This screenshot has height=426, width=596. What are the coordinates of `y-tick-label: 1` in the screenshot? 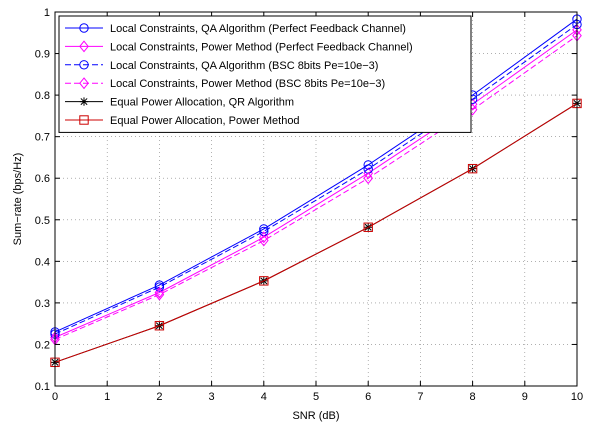 It's located at (47, 13).